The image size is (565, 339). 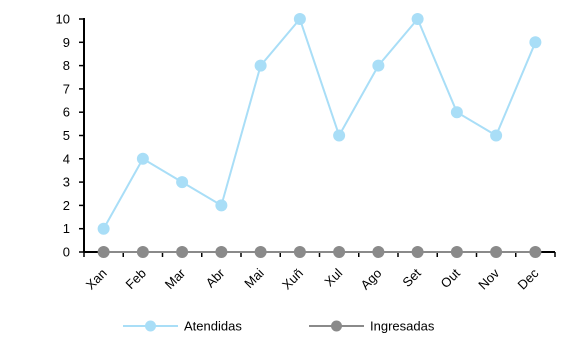 What do you see at coordinates (66, 228) in the screenshot?
I see `y-tick-label: 1` at bounding box center [66, 228].